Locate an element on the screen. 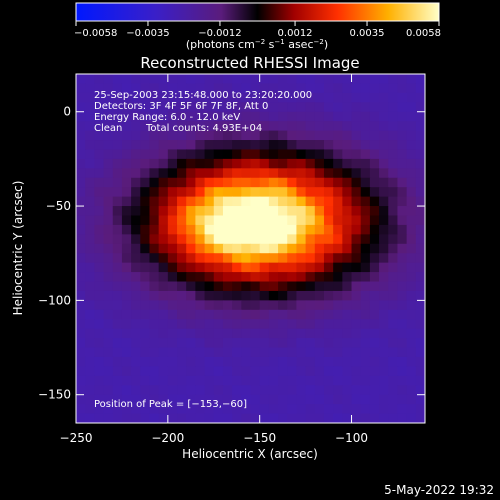 The height and width of the screenshot is (500, 500). annotation-detectors: Detectors: 3F 4F 5F 6F 7F 8F, Att 0 is located at coordinates (181, 106).